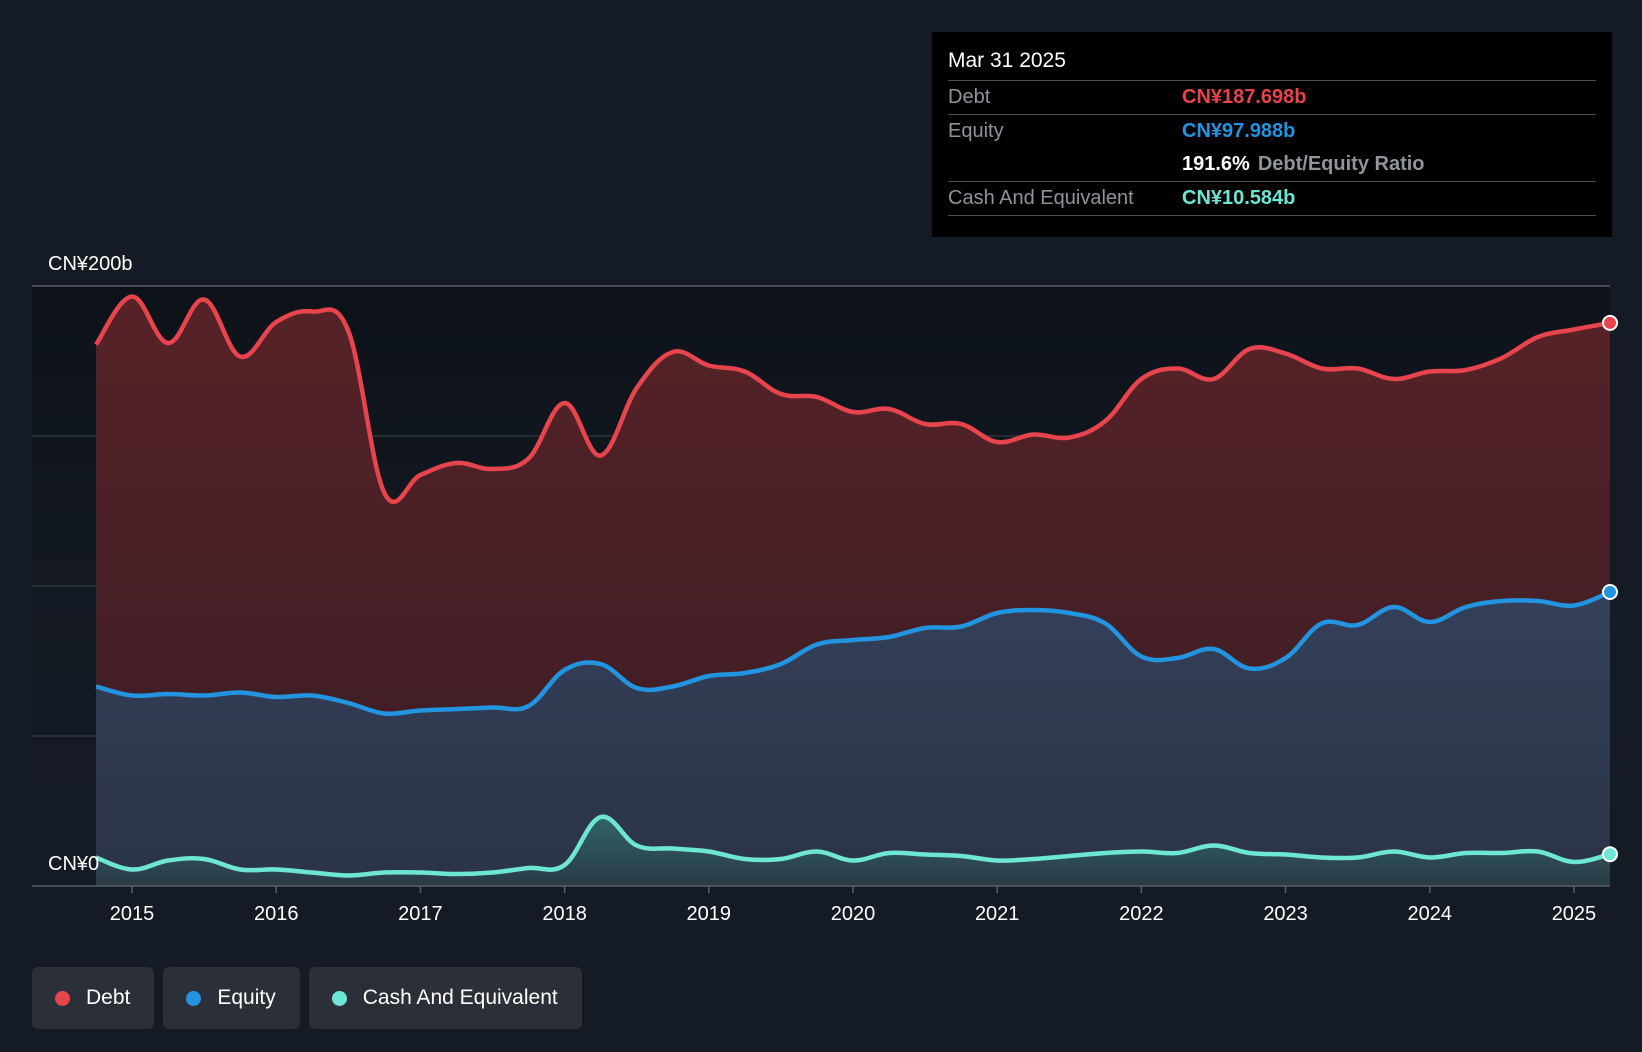  Describe the element at coordinates (73, 864) in the screenshot. I see `y-tick-label: CN¥0` at that location.